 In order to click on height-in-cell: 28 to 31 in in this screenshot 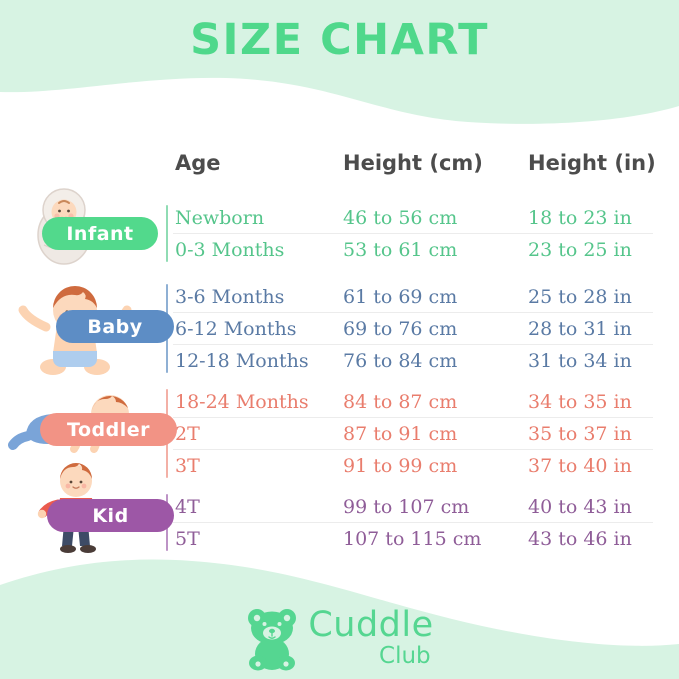, I will do `click(580, 328)`.